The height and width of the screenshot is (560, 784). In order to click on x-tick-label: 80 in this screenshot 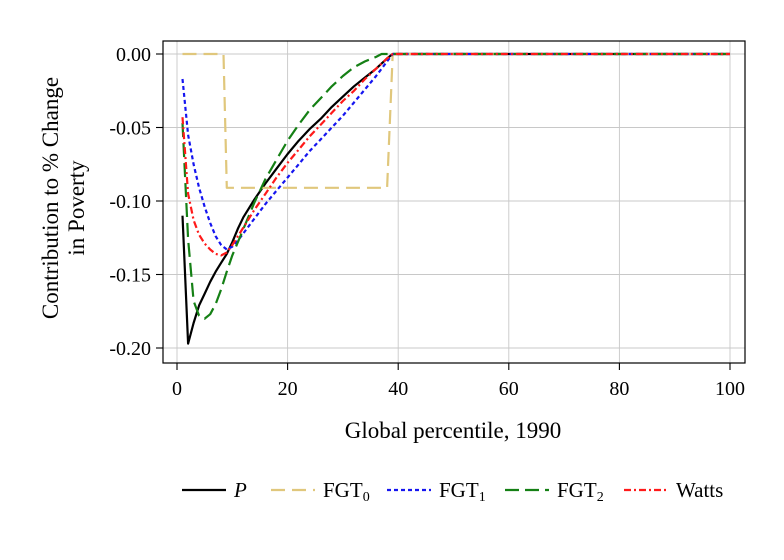, I will do `click(619, 389)`.